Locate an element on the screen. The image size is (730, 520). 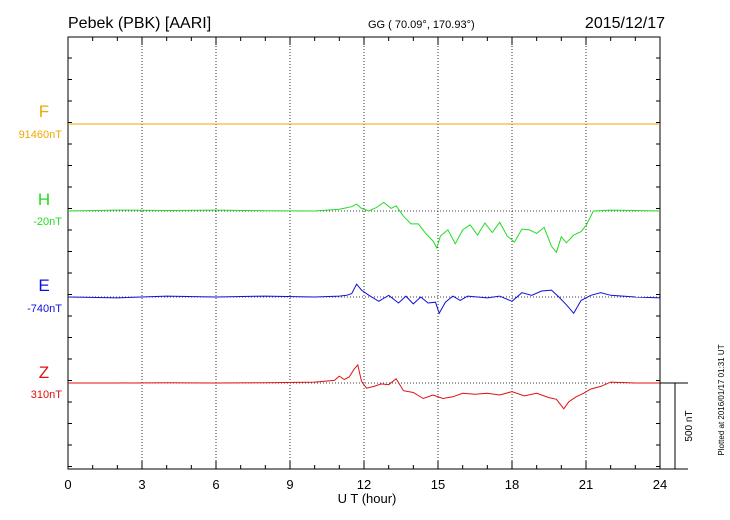
date-label: 2015/12/17 is located at coordinates (625, 23).